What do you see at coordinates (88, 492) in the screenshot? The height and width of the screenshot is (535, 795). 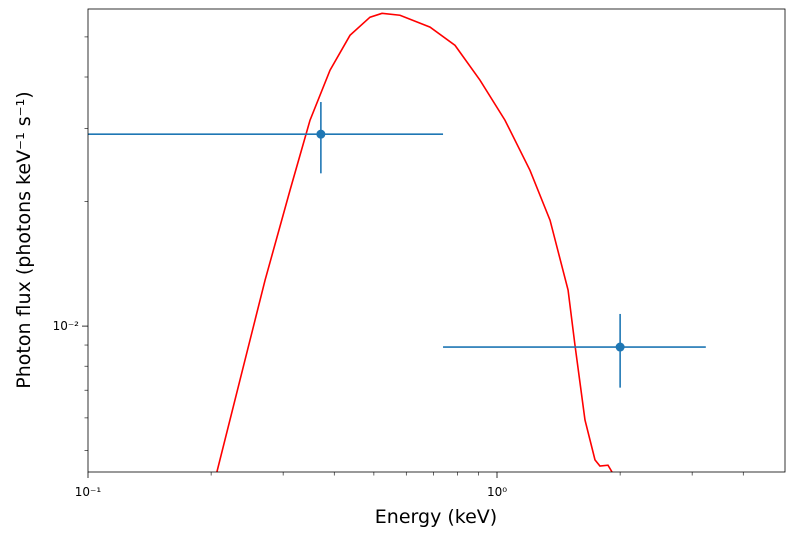 I see `x-tick-label: 10⁻¹` at bounding box center [88, 492].